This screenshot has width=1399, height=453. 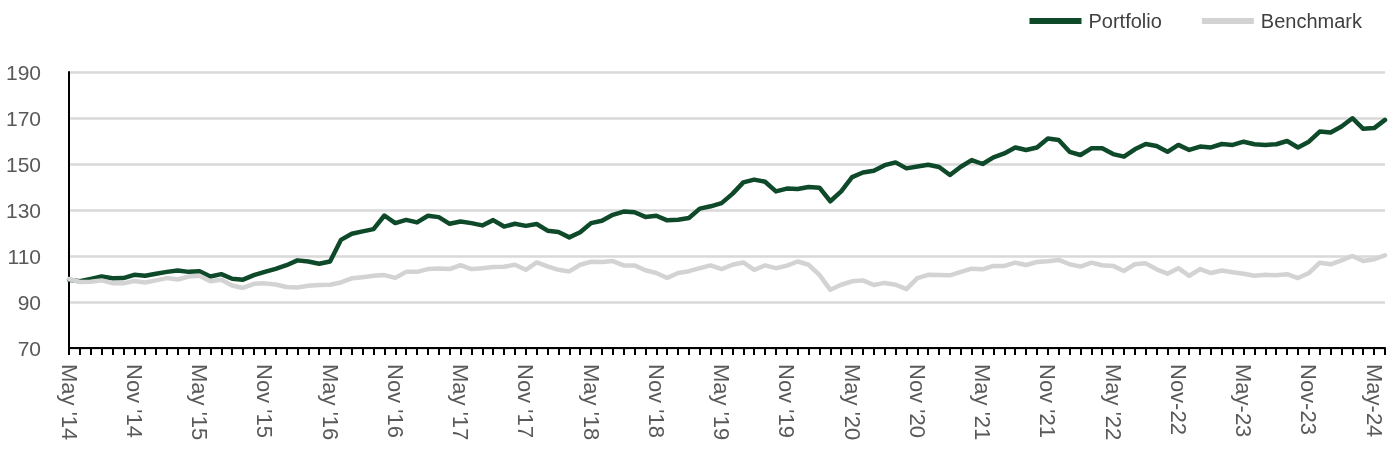 I want to click on x-tick-label: Nov '16, so click(x=395, y=401).